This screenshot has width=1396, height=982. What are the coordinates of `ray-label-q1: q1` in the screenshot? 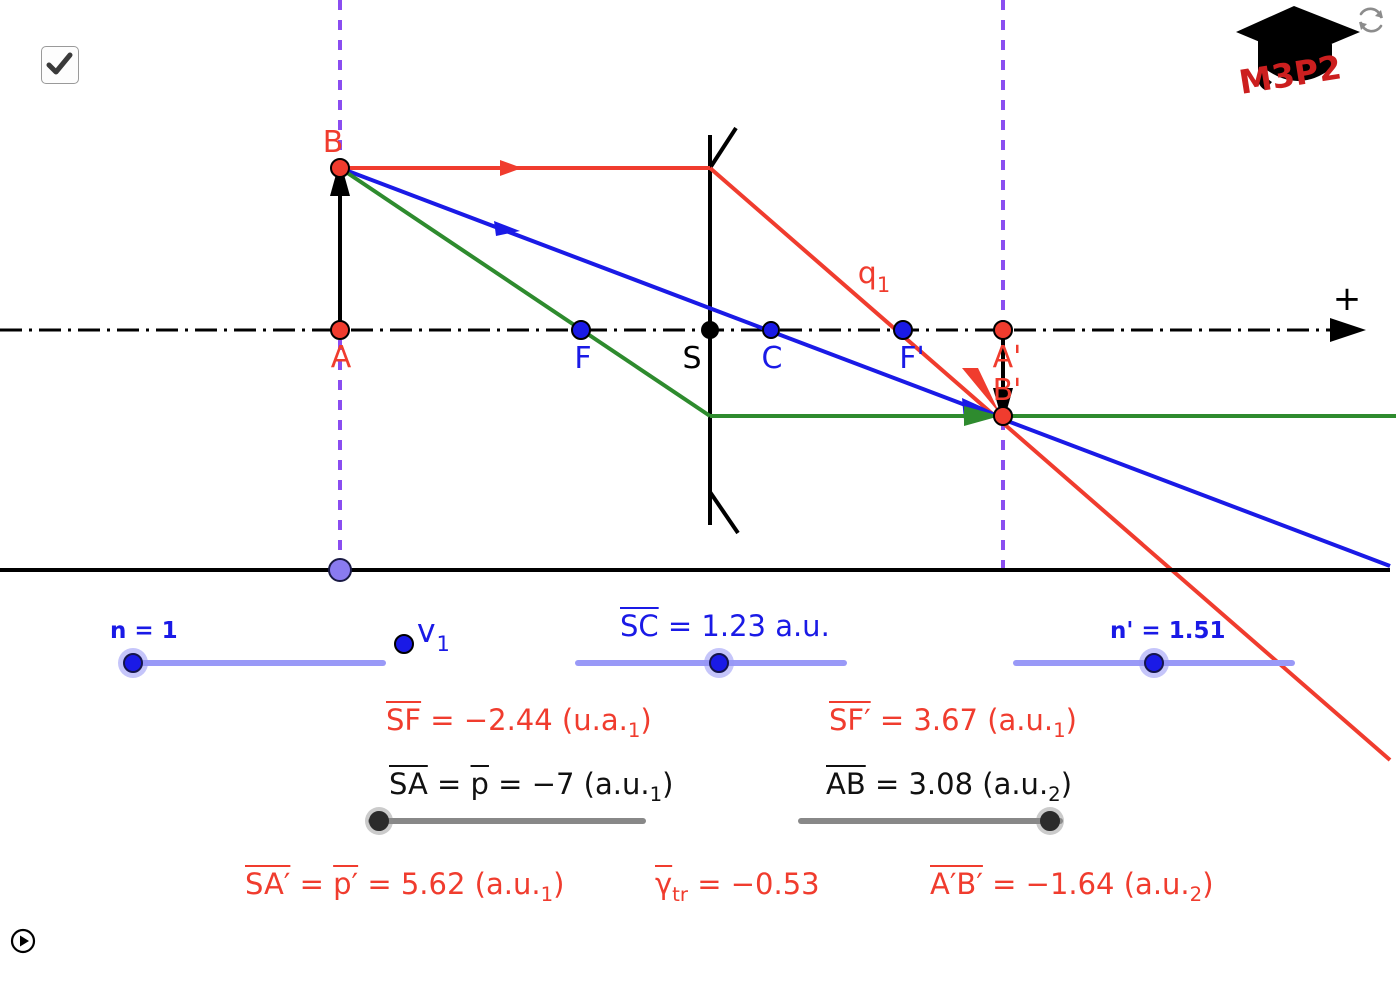 It's located at (874, 276).